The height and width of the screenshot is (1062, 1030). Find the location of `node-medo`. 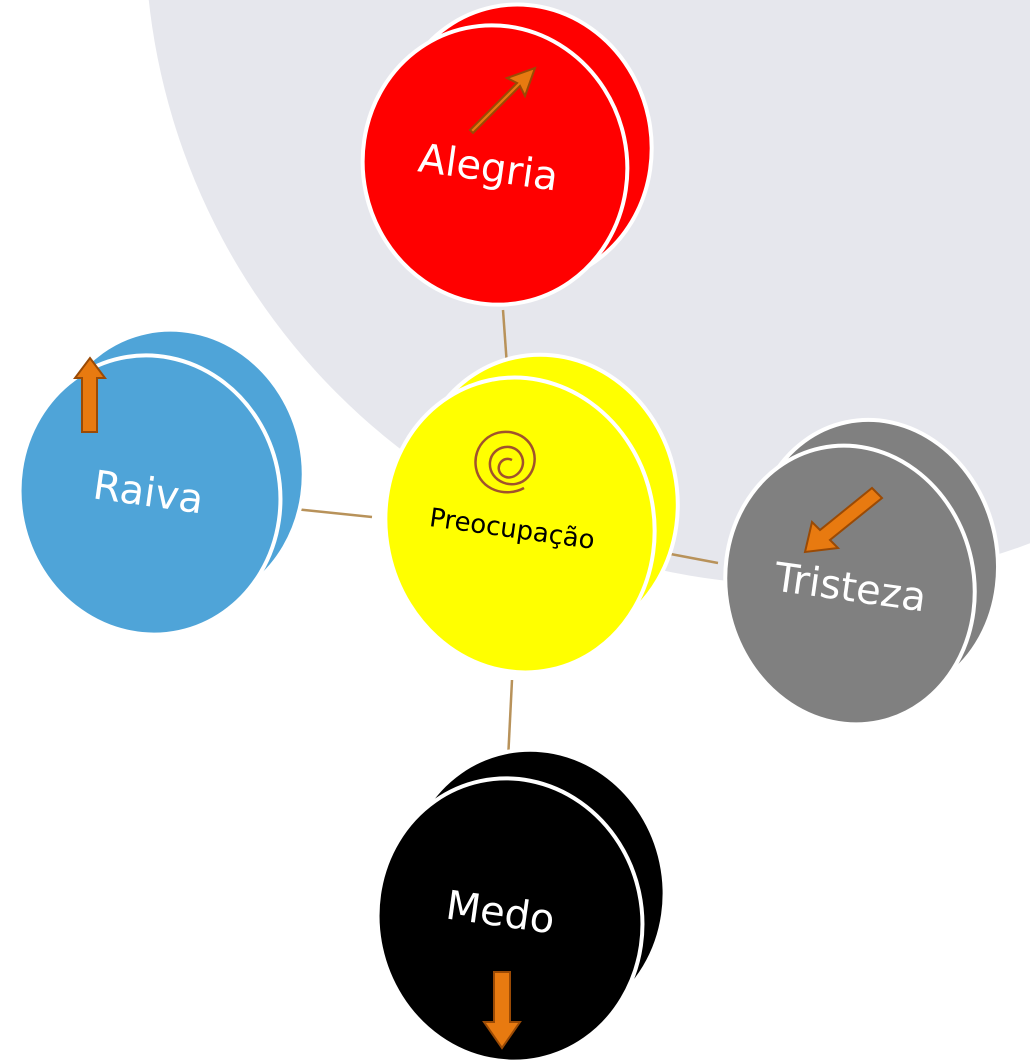

node-medo is located at coordinates (521, 904).